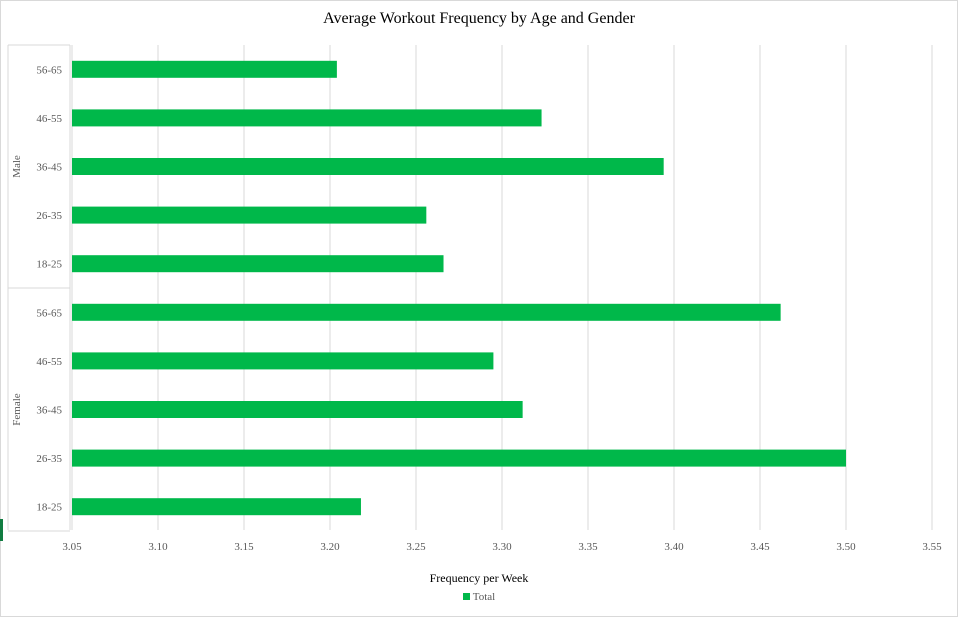  What do you see at coordinates (416, 547) in the screenshot?
I see `x-tick-label: 3.25` at bounding box center [416, 547].